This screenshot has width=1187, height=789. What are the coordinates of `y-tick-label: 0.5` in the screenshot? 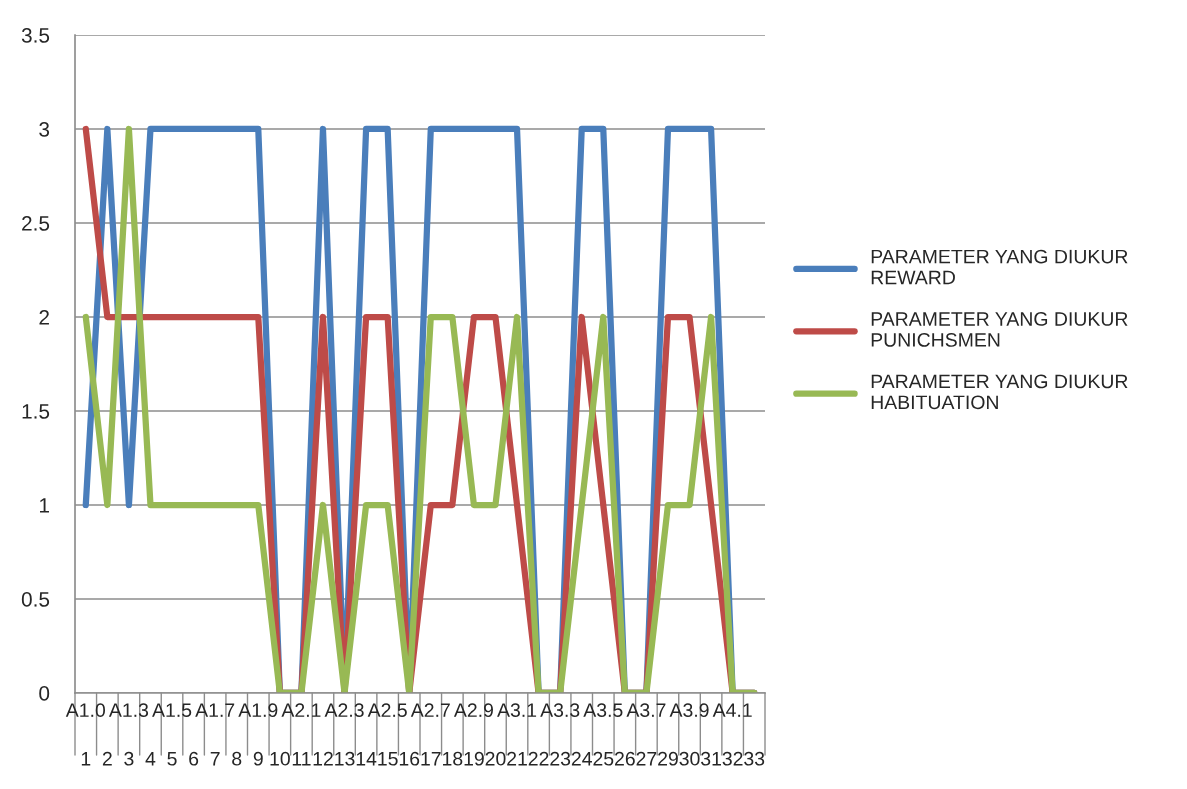 It's located at (35, 599).